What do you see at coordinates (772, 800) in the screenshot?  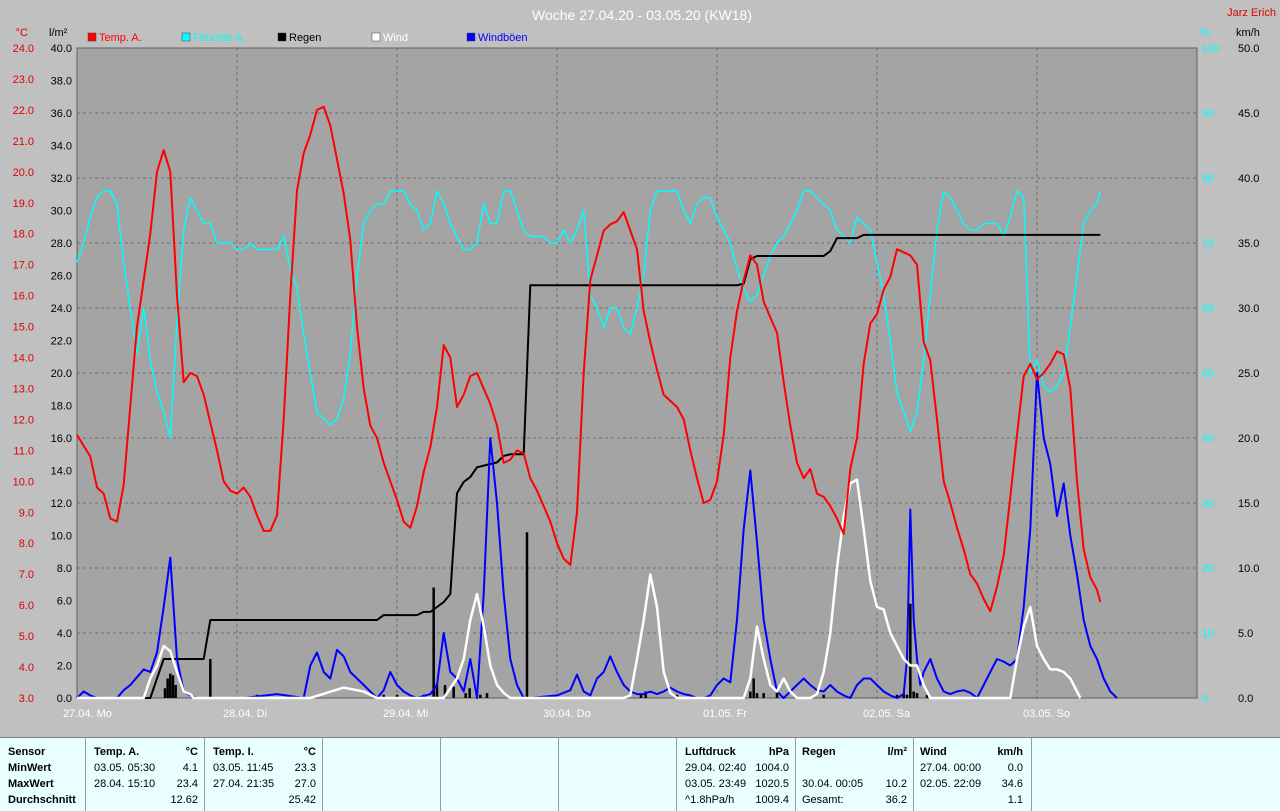 I see `pressure-average: 1009.4` at bounding box center [772, 800].